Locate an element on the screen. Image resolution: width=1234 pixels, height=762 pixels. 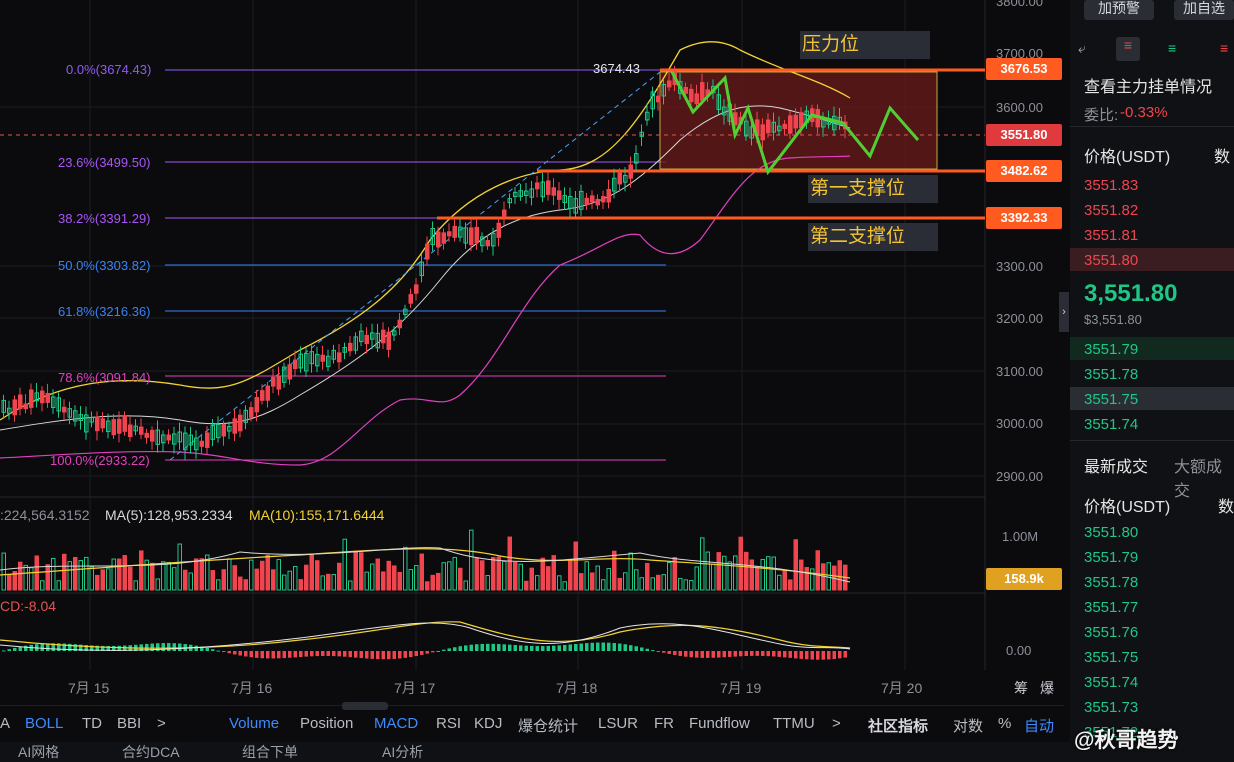
tab-more-sub: > is located at coordinates (836, 723).